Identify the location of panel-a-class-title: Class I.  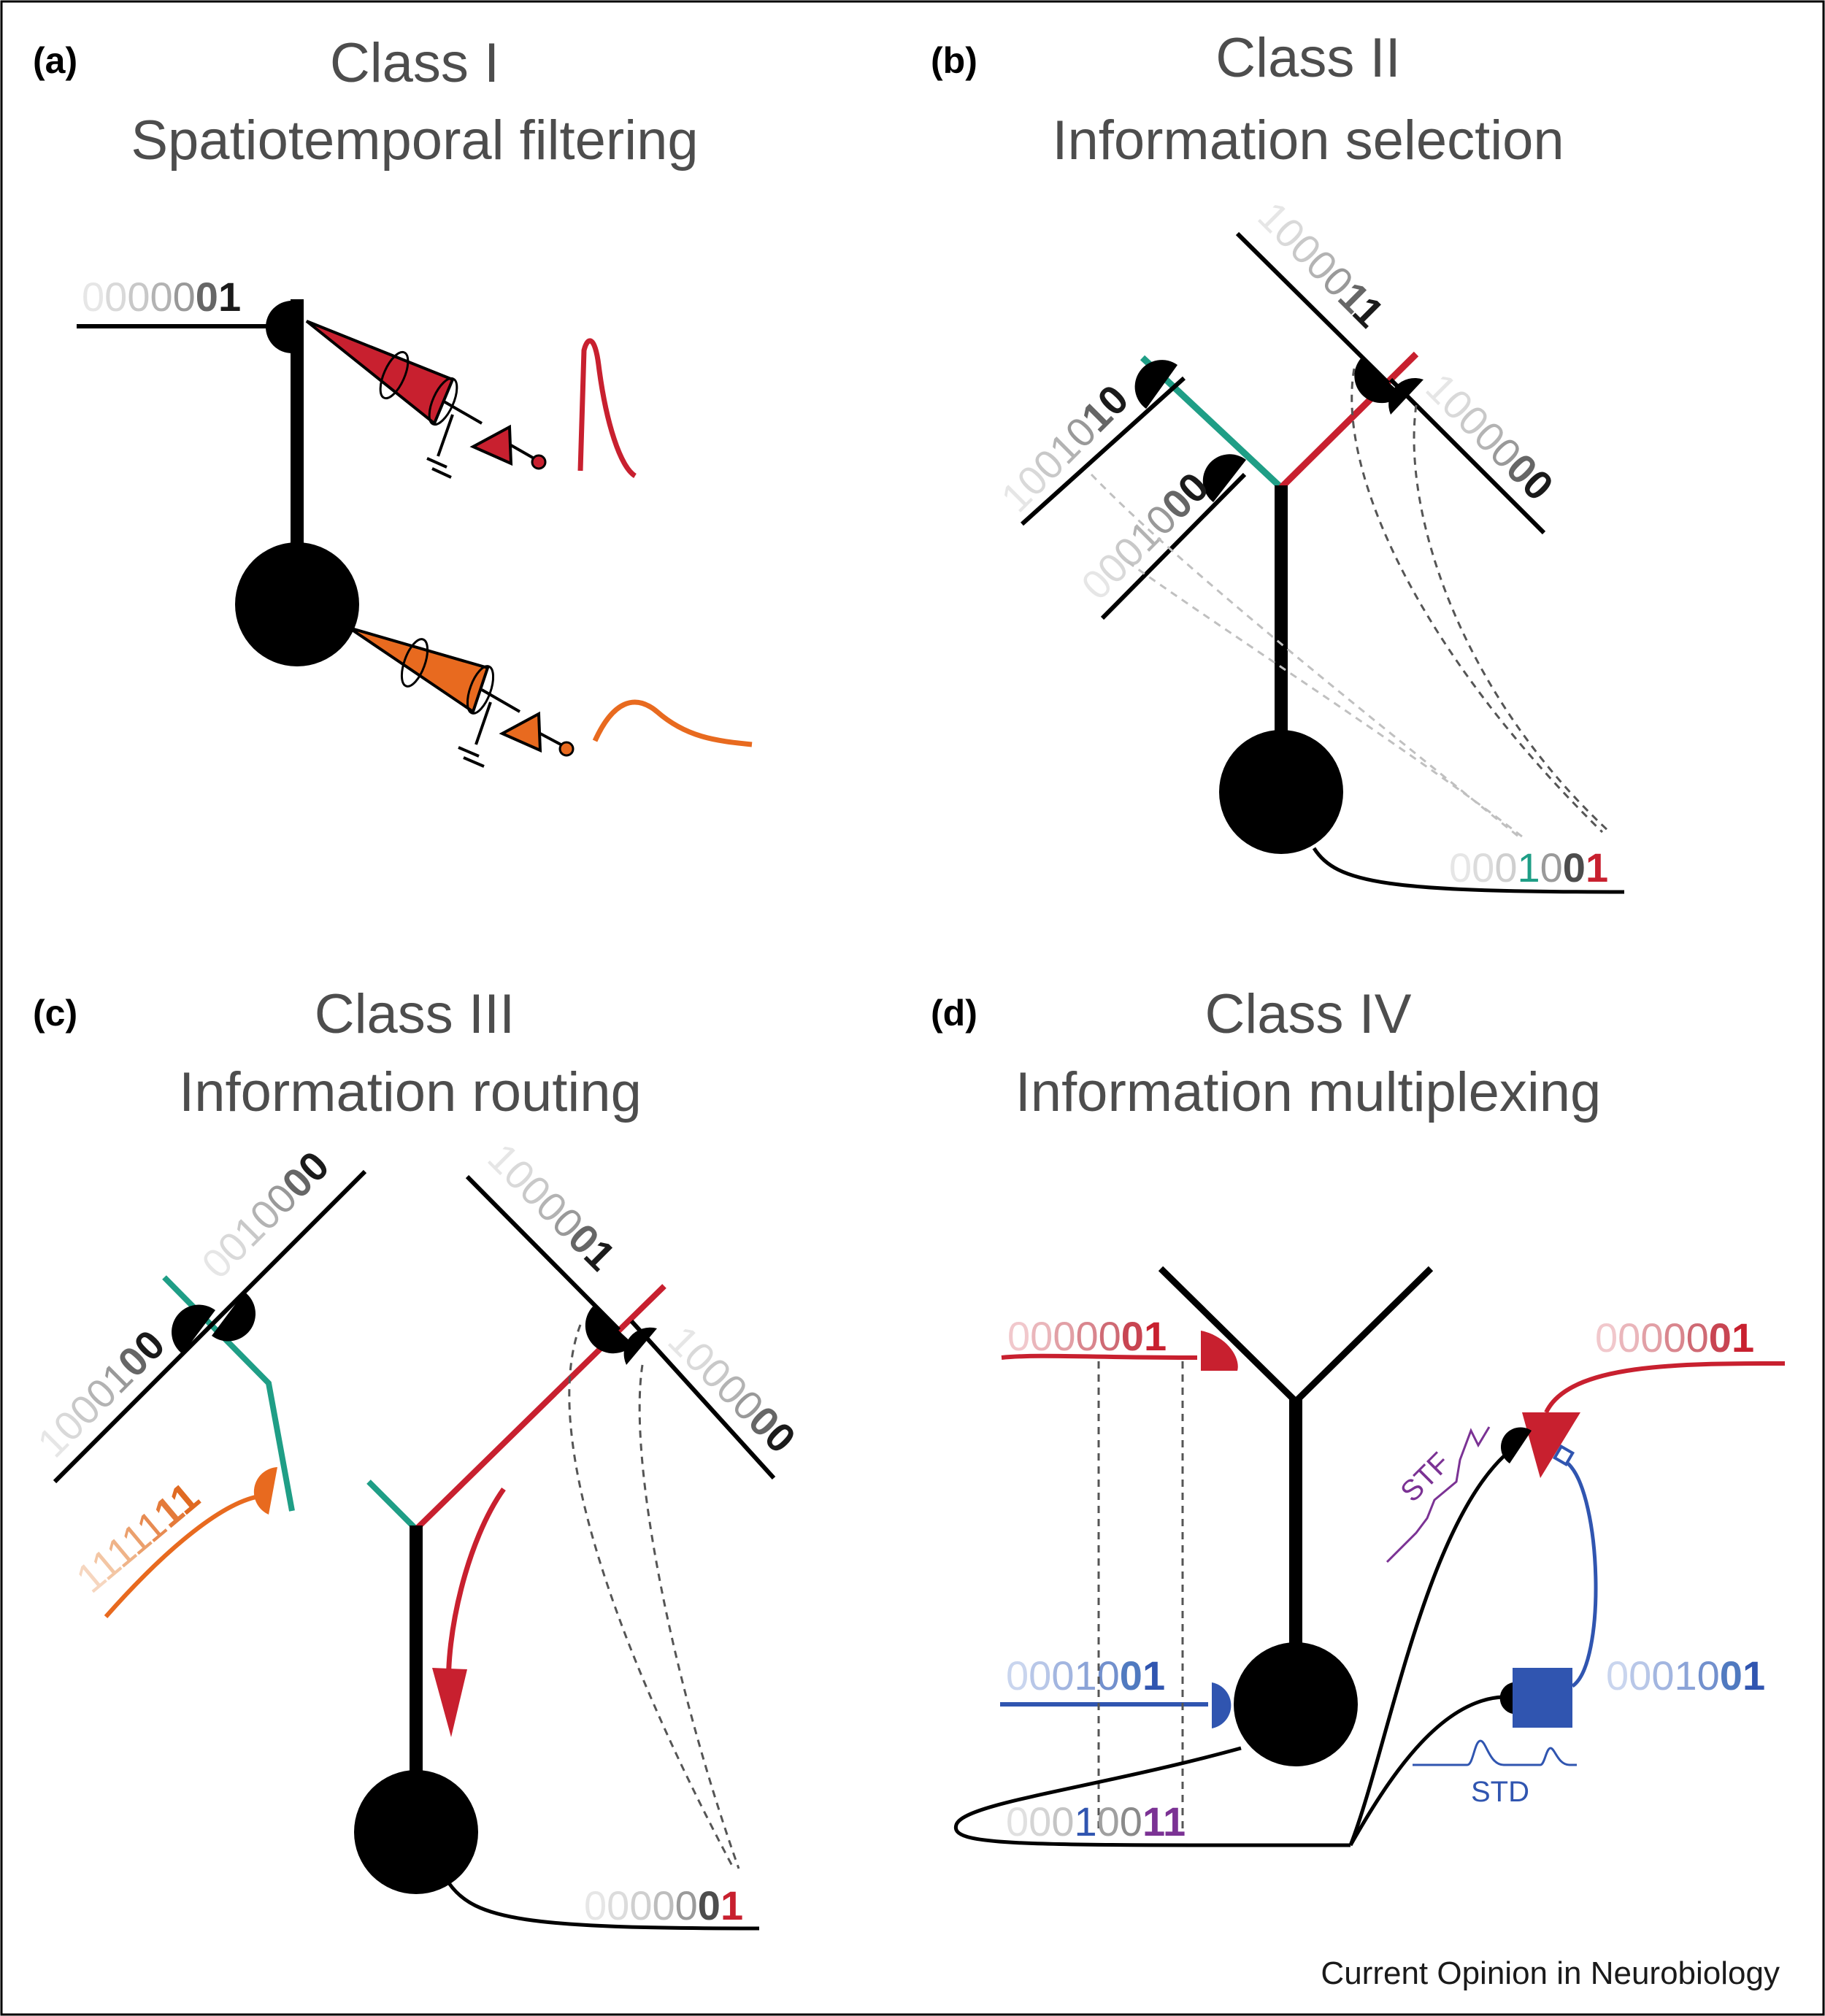
(414, 63).